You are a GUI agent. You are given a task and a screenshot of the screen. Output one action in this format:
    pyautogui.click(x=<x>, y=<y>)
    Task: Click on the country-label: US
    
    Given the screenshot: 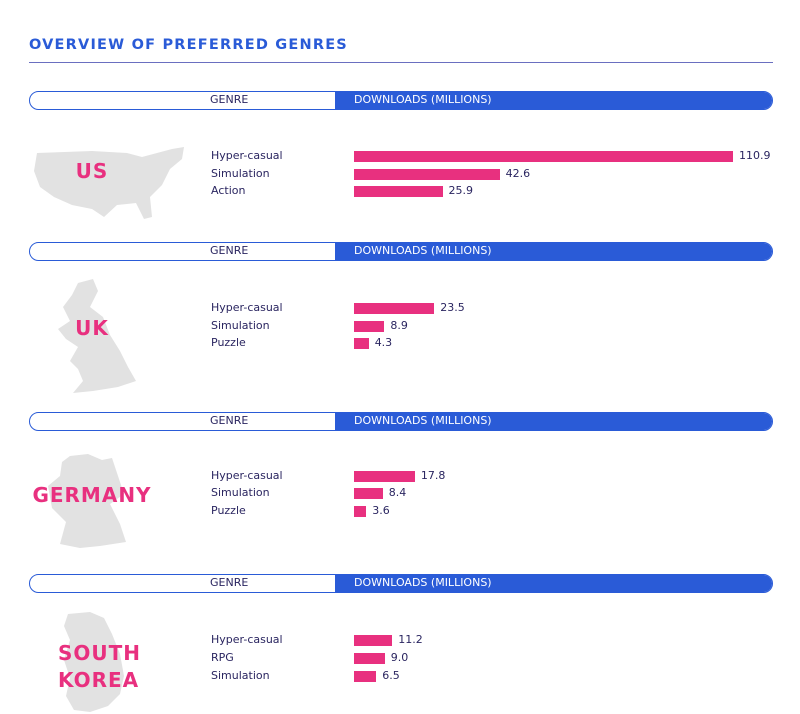 What is the action you would take?
    pyautogui.click(x=92, y=171)
    